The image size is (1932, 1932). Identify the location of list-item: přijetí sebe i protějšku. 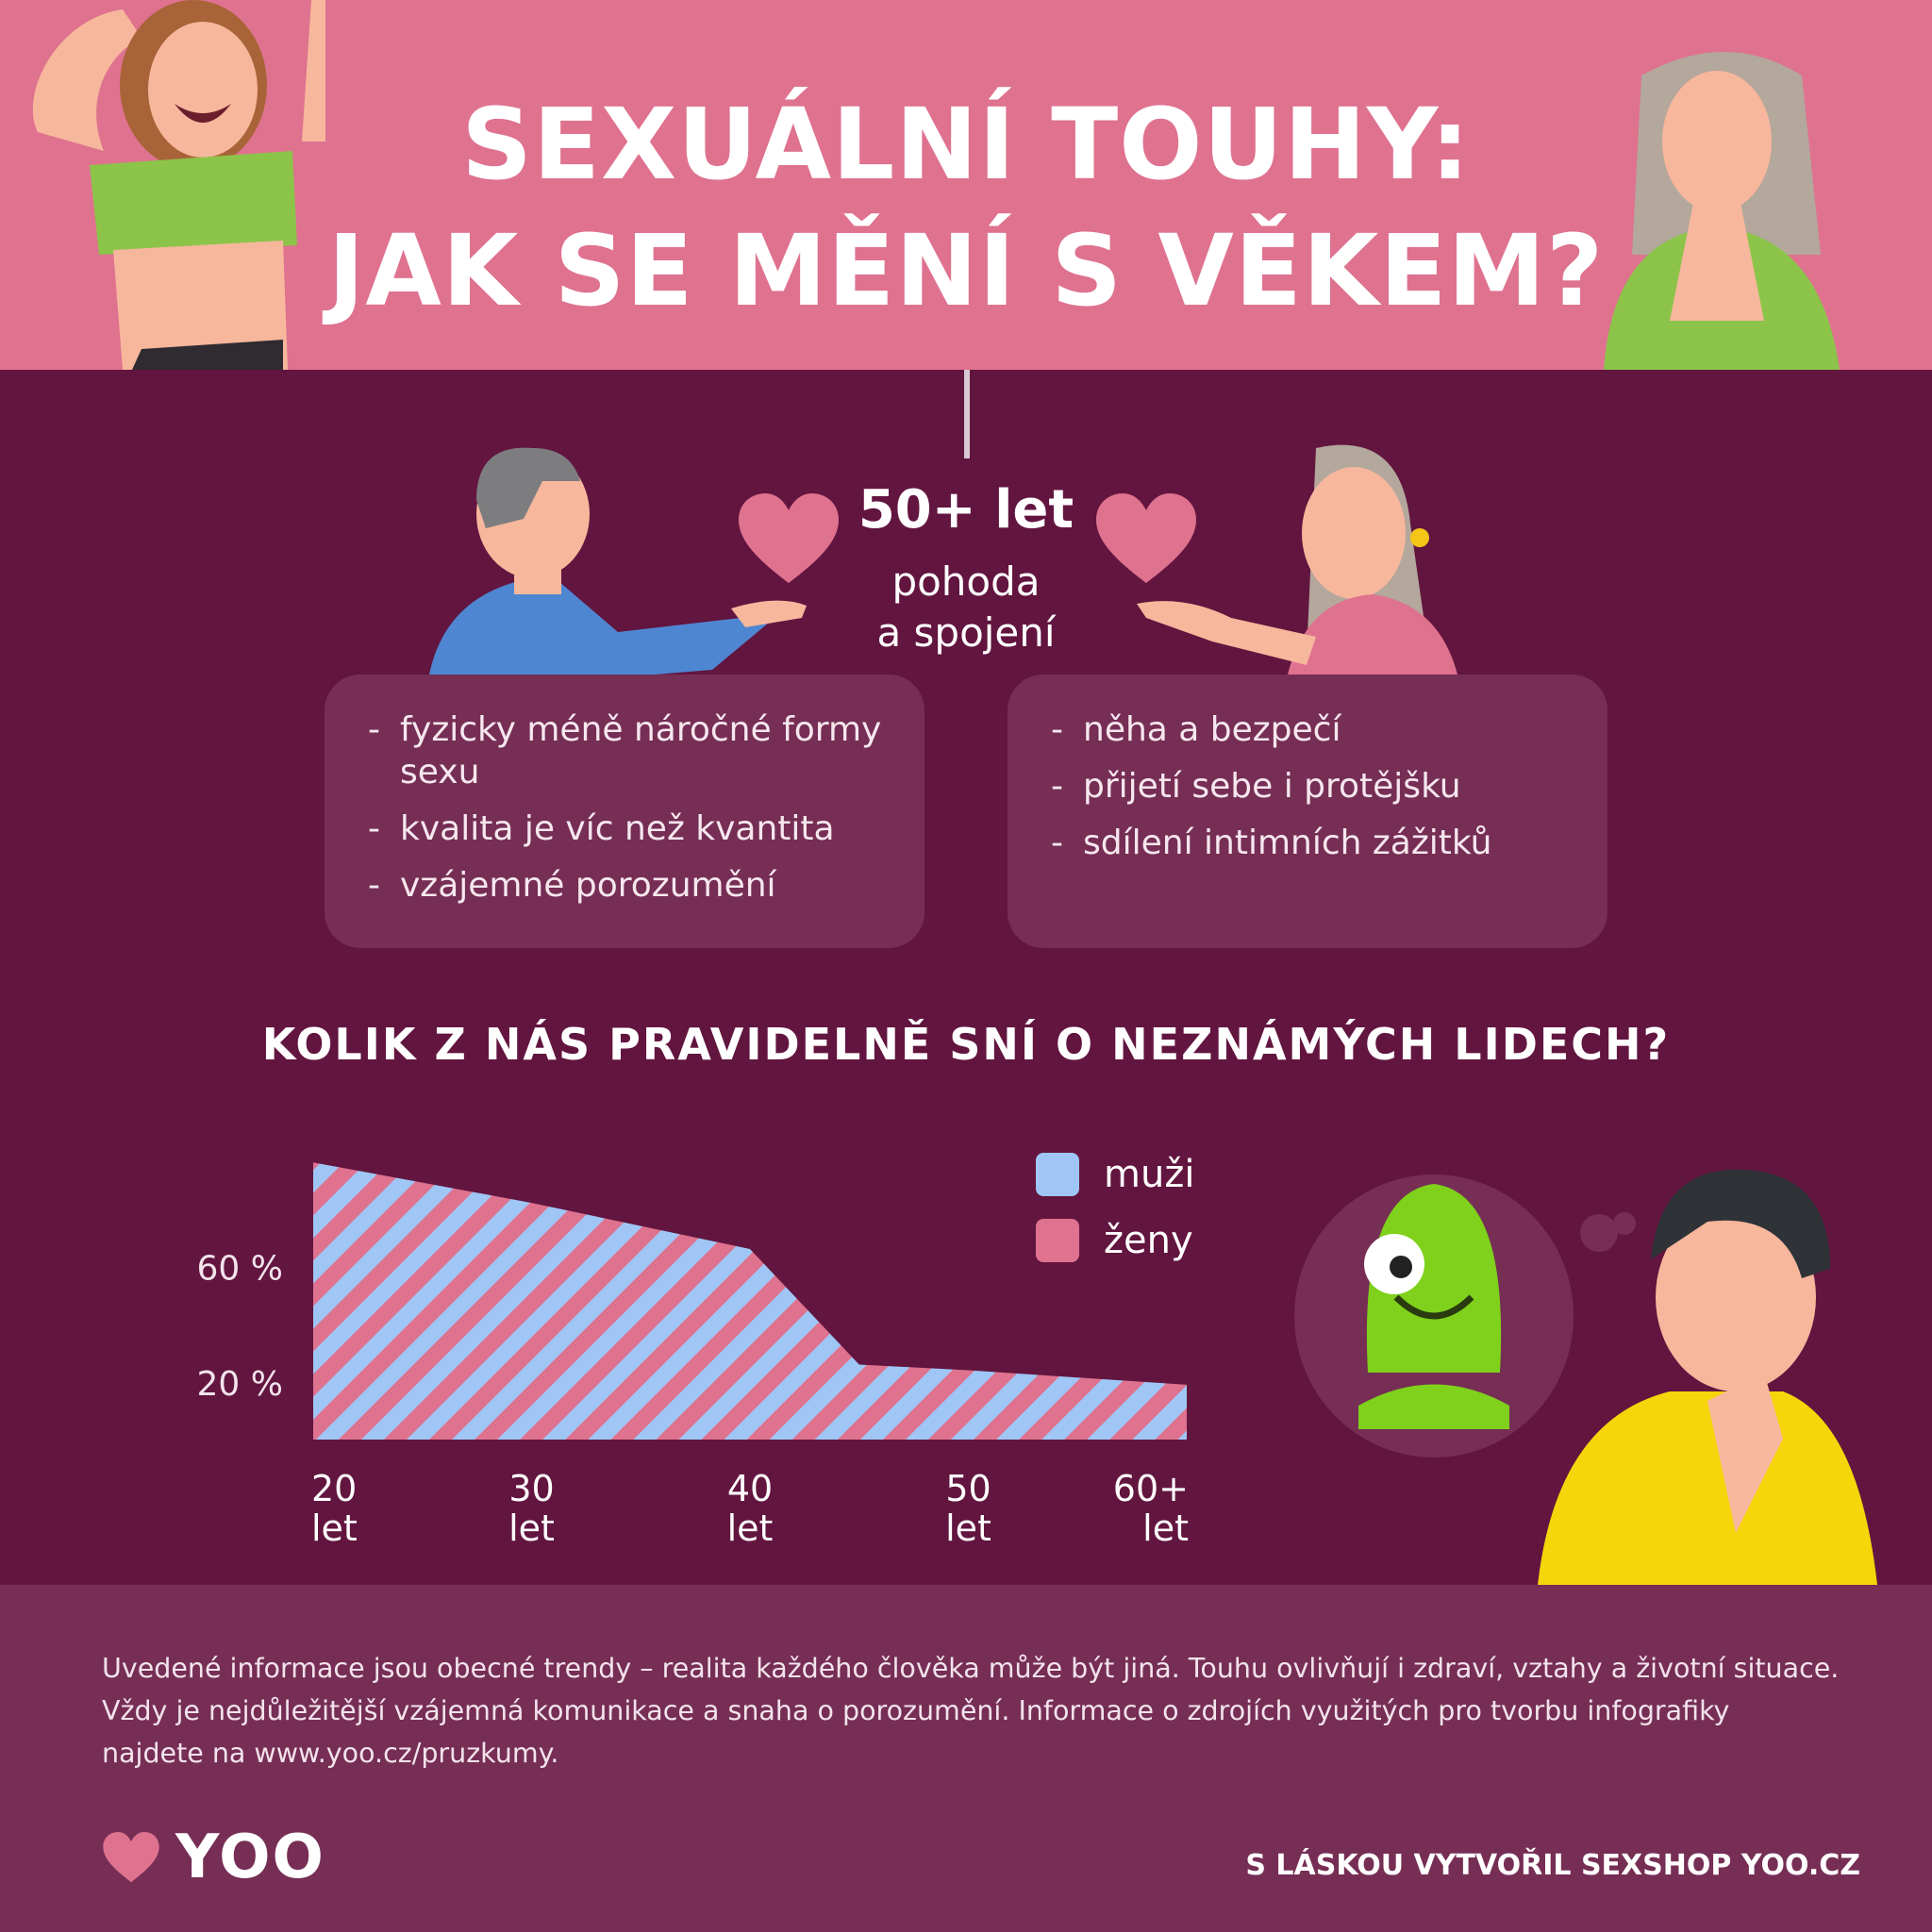
(1315, 786).